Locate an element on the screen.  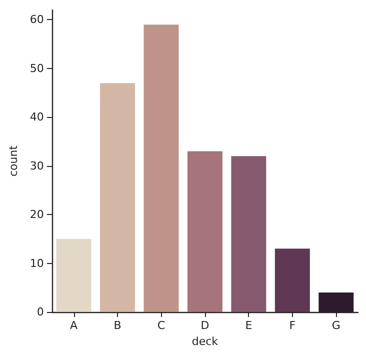
x-tick-label: A is located at coordinates (74, 325).